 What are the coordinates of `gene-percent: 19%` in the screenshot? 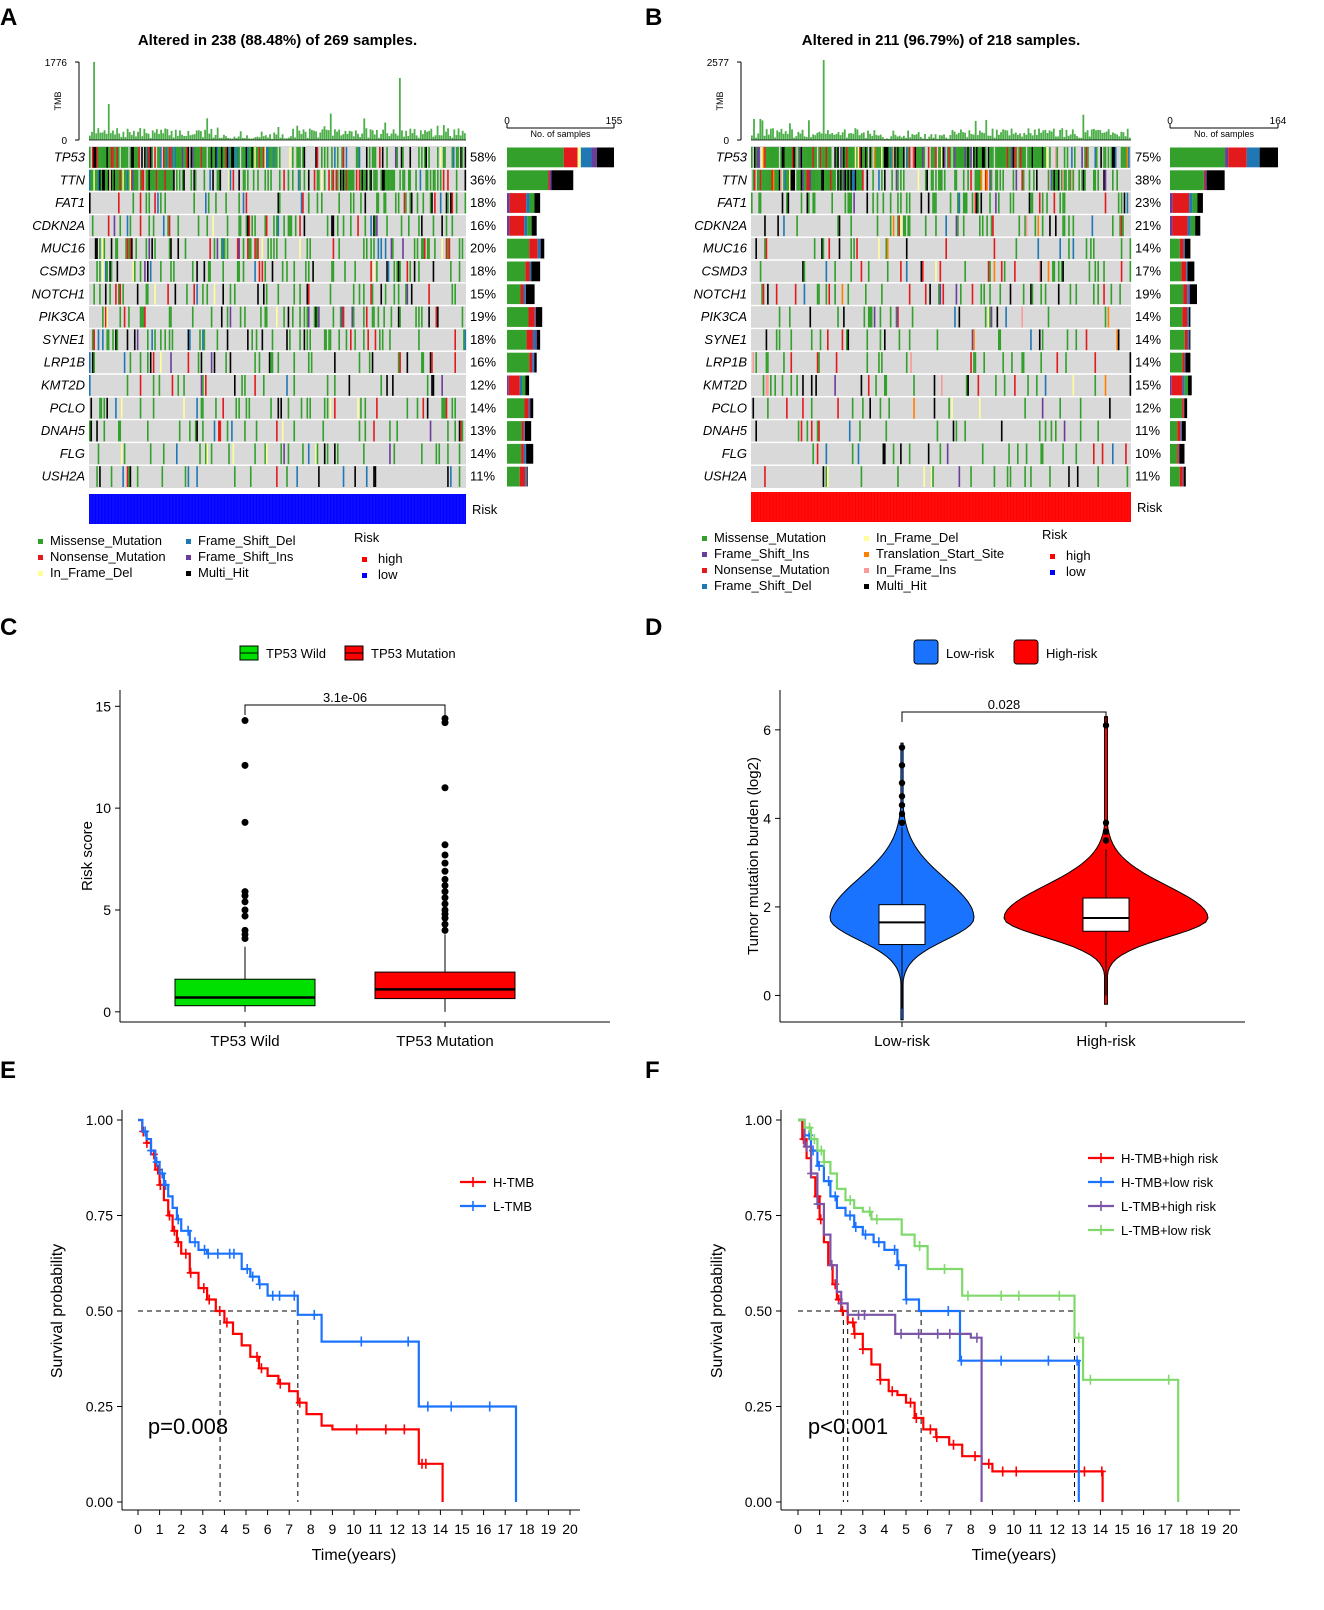 It's located at (483, 316).